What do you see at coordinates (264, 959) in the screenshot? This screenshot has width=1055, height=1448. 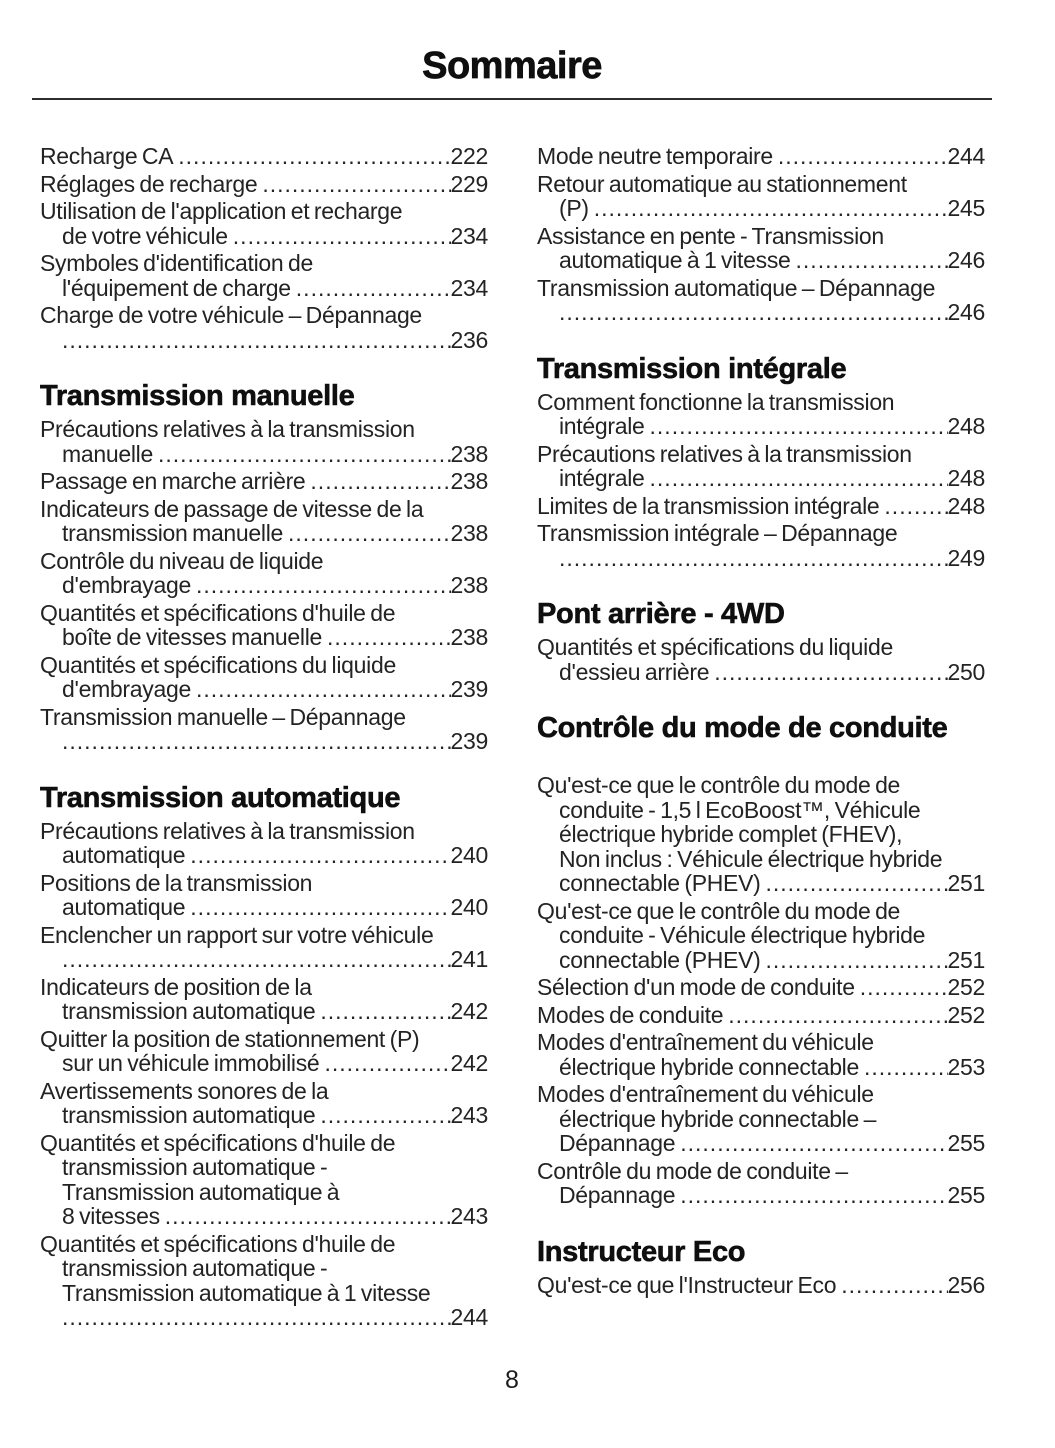 I see `toc-entry-leader-line: 241` at bounding box center [264, 959].